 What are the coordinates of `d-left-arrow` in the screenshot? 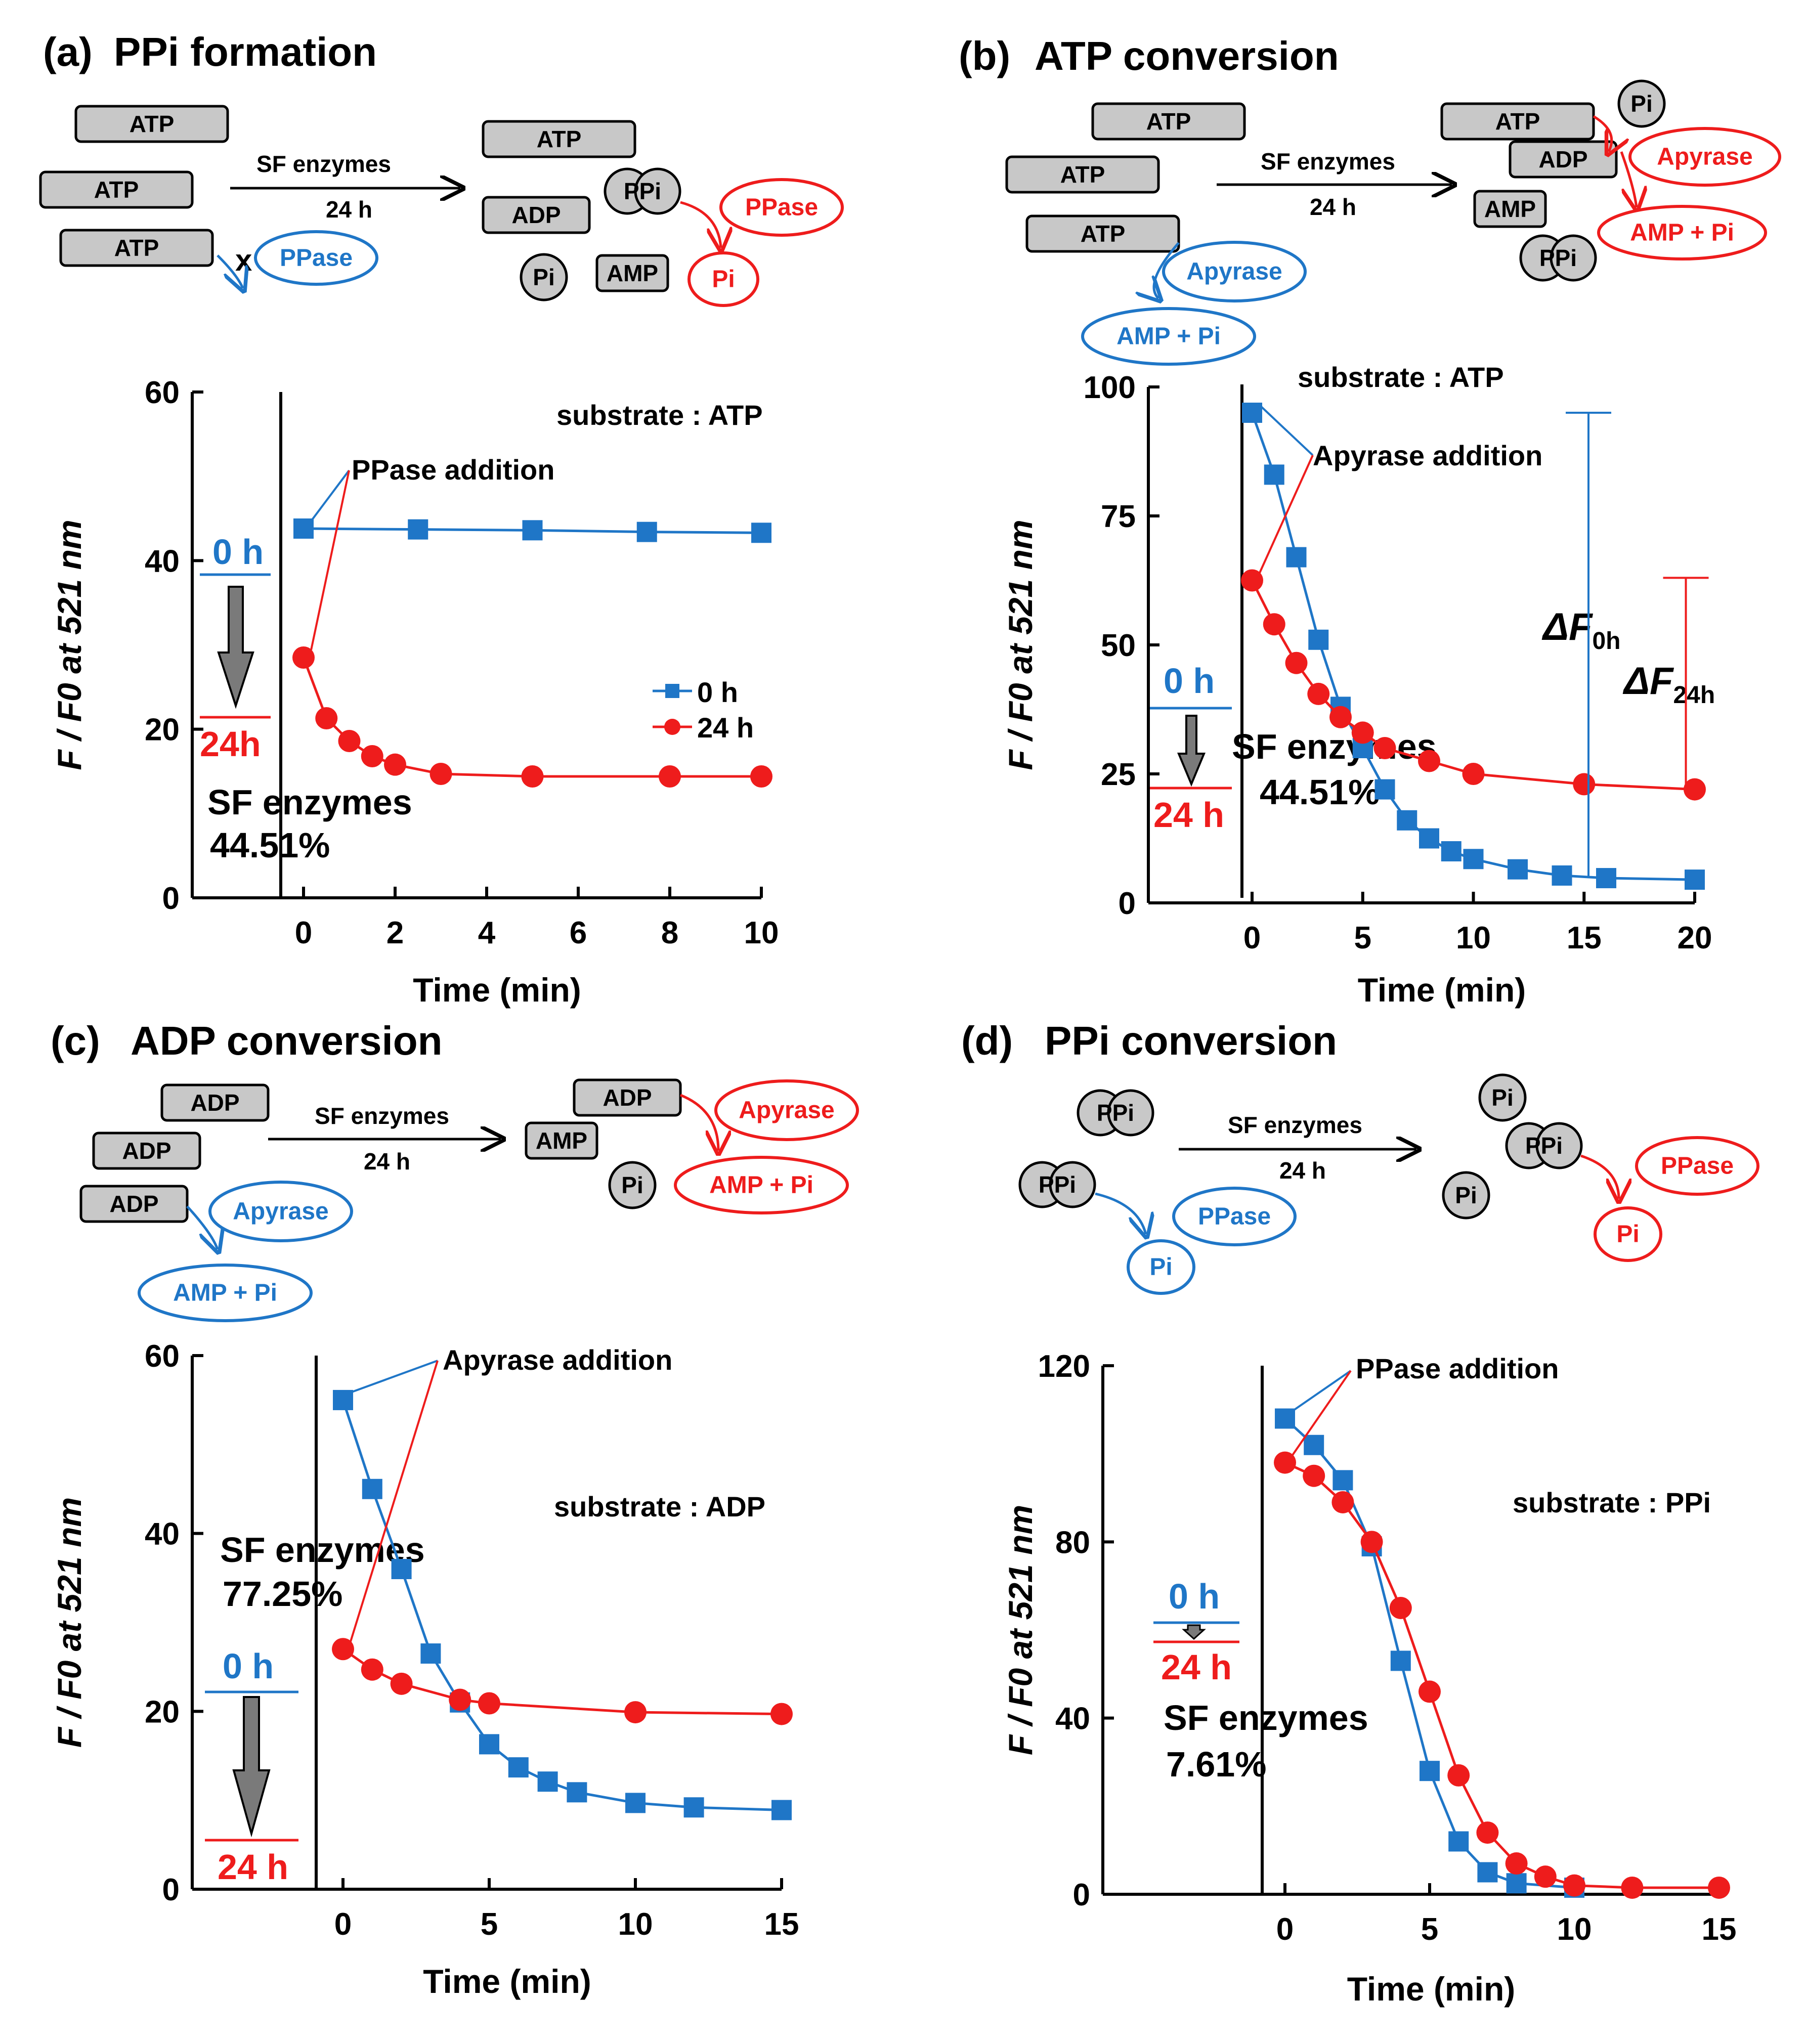 It's located at (1121, 1213).